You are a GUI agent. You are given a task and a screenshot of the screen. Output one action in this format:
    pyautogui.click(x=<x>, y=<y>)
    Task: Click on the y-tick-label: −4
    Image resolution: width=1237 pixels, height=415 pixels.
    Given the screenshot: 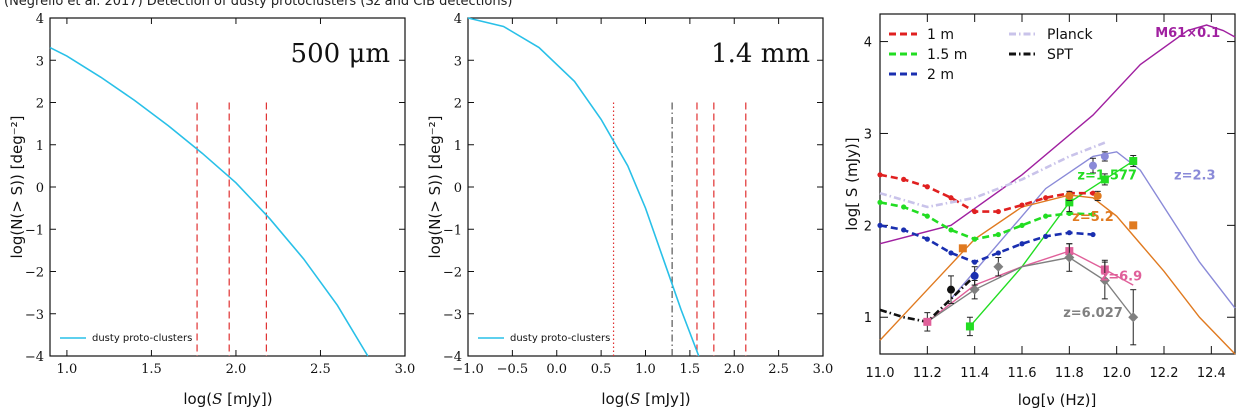 What is the action you would take?
    pyautogui.click(x=34, y=357)
    